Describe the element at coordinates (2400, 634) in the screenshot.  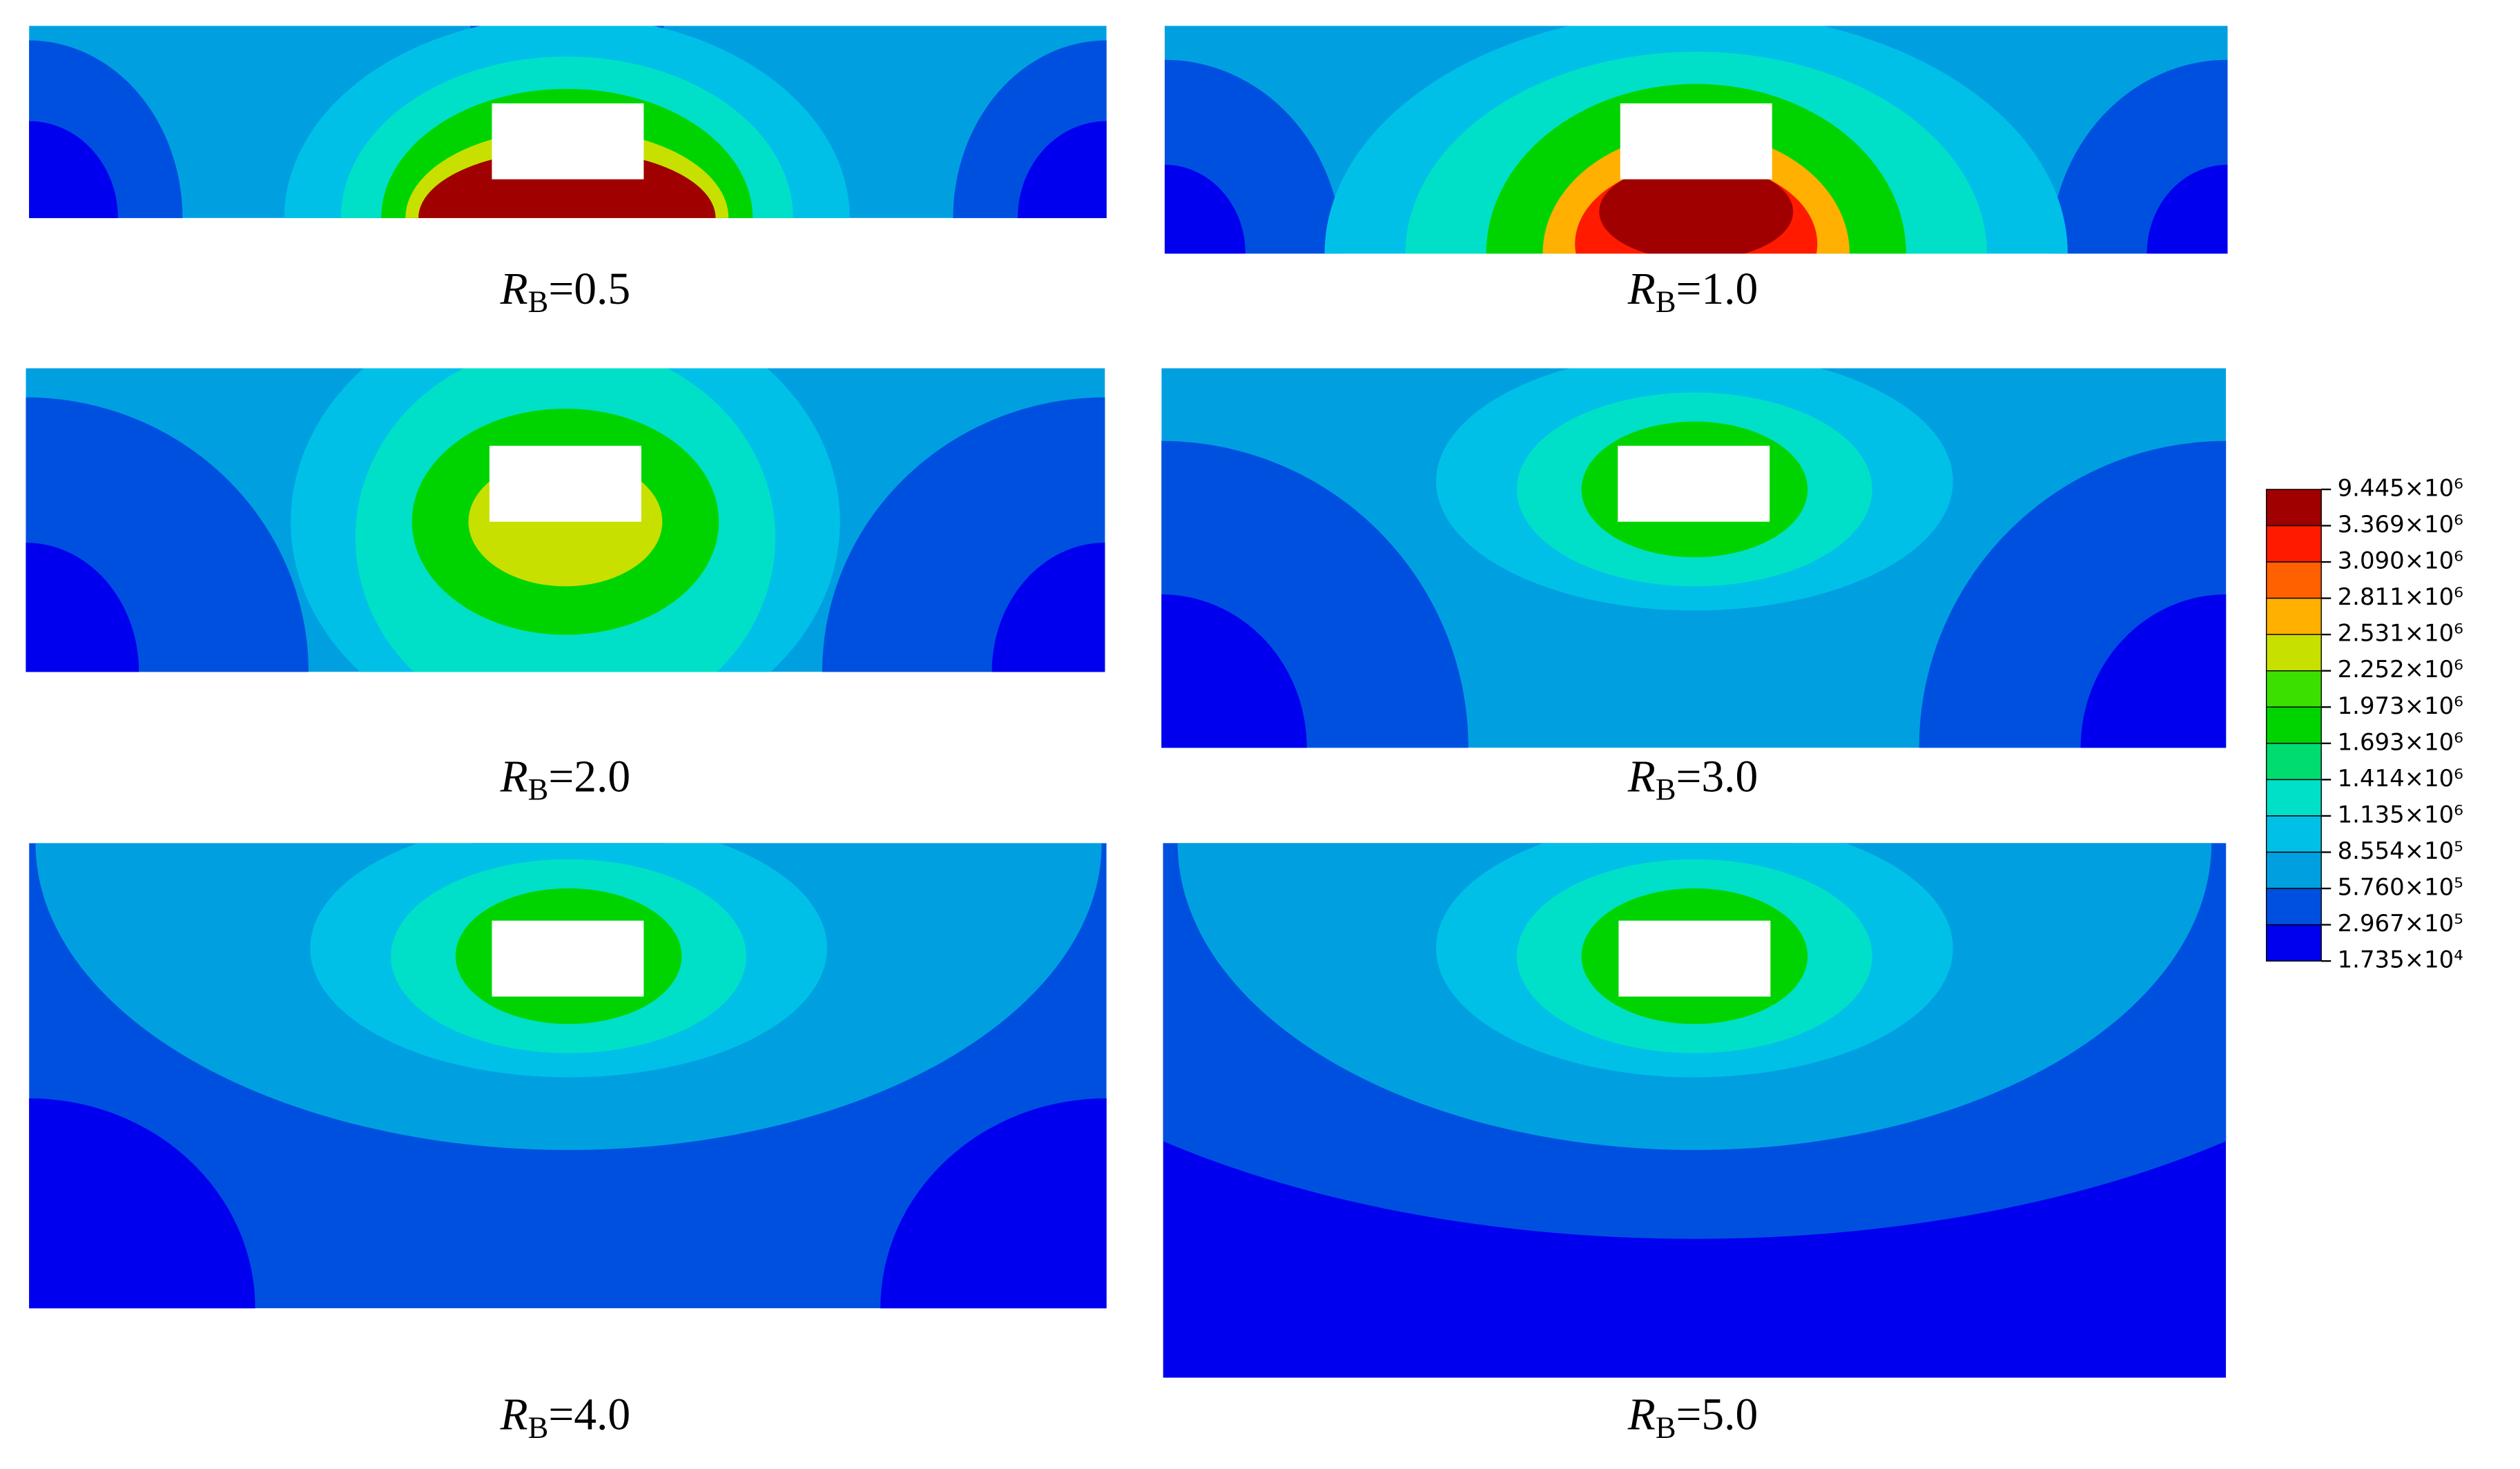
I see `legend-label: 2.531×10⁶` at that location.